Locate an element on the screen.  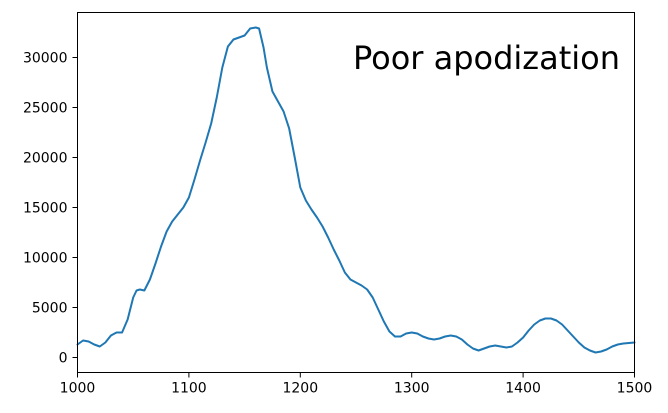
y-tick-label: 5000 is located at coordinates (50, 309).